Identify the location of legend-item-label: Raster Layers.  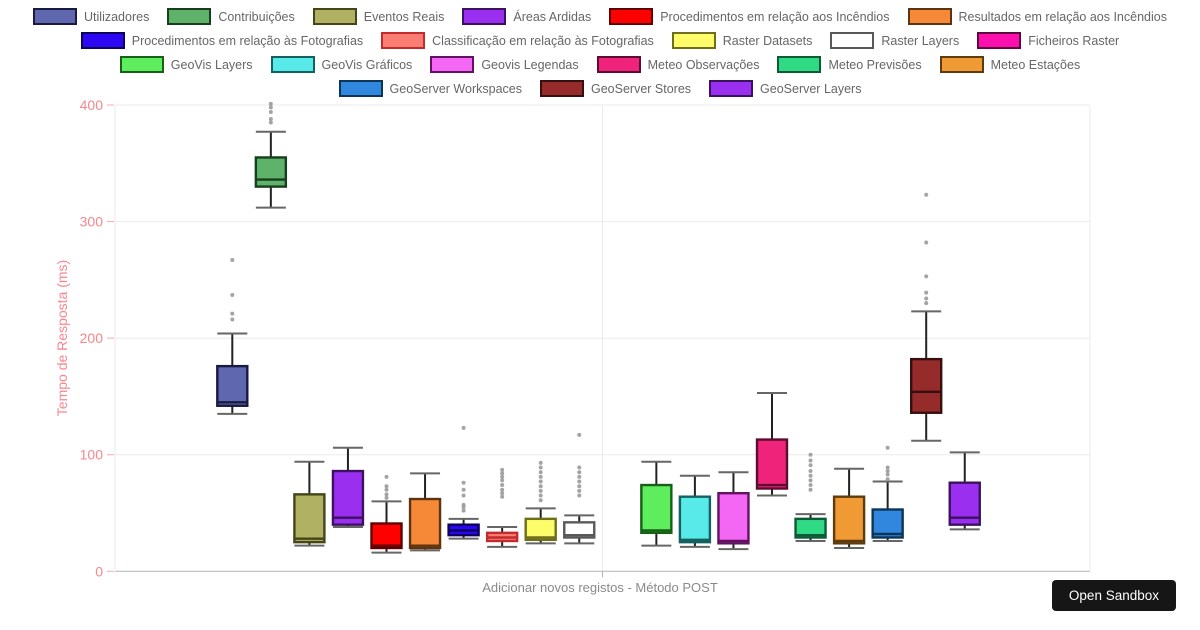
(920, 40).